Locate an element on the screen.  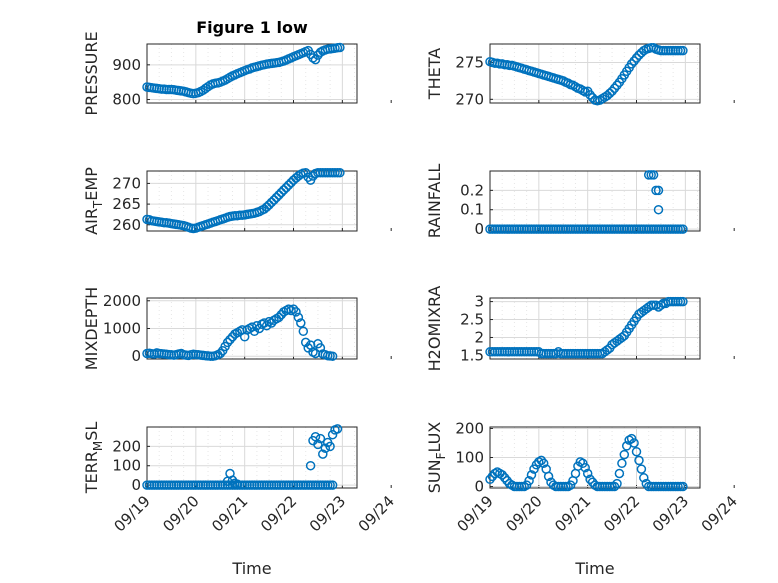
subplot-theta: 270 275 THETA is located at coordinates (580, 75).